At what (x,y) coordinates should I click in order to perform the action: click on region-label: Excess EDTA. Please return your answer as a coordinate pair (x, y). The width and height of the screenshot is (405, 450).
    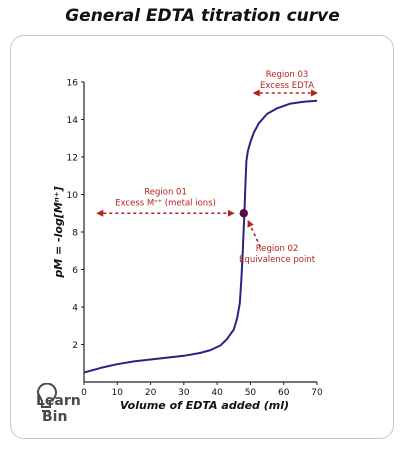
    Looking at the image, I should click on (287, 86).